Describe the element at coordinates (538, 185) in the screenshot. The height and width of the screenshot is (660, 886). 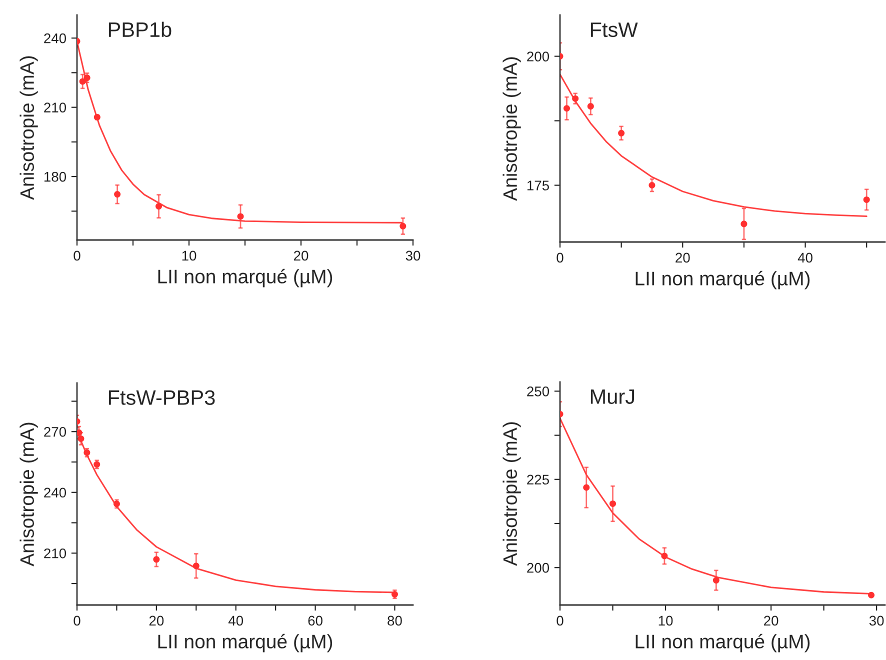
I see `y-tick-label: 175` at that location.